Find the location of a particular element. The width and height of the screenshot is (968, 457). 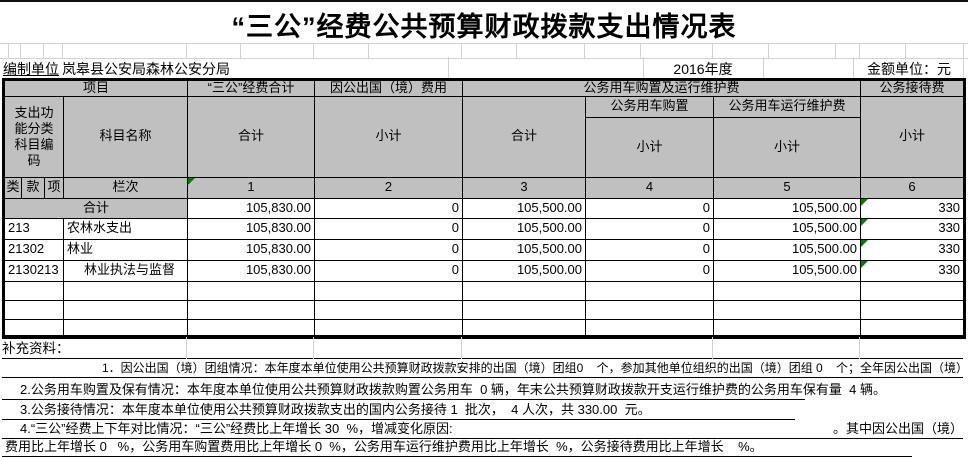

header-col2-xiaoji: 小计 is located at coordinates (389, 136).